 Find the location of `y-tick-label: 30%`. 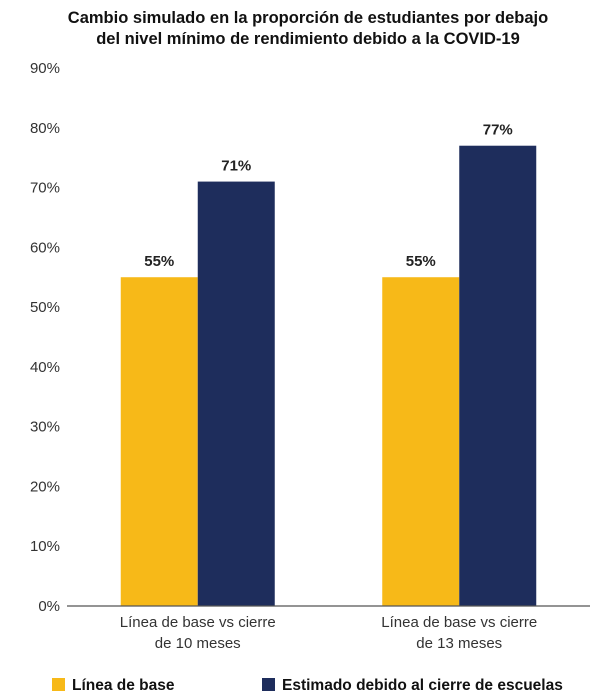

y-tick-label: 30% is located at coordinates (45, 427).